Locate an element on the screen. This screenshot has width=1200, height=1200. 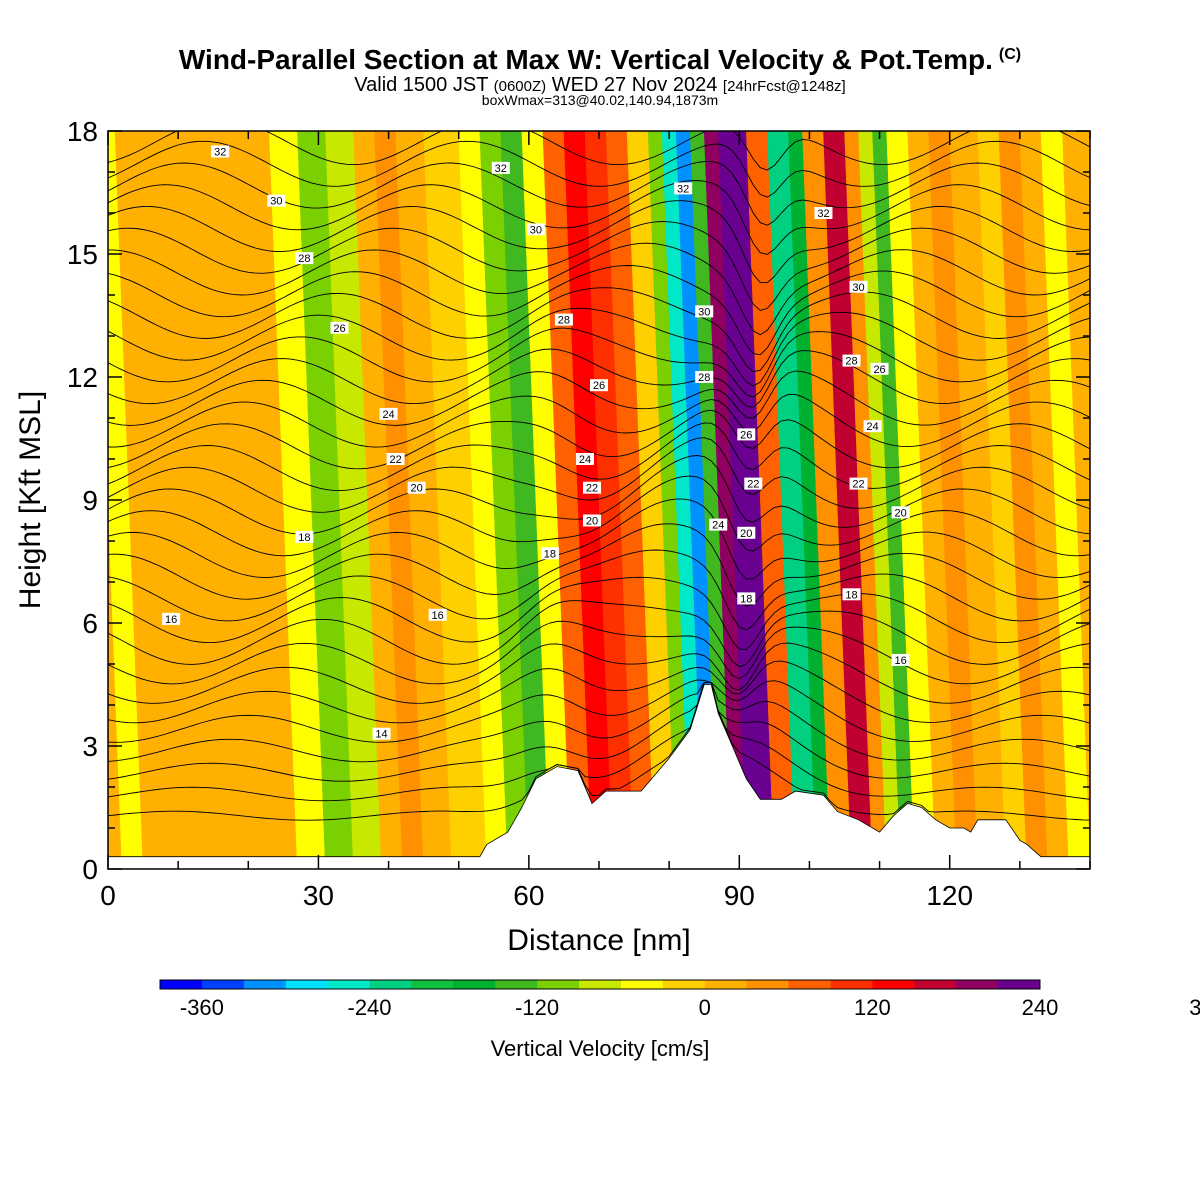
x-tick-label: 30 is located at coordinates (318, 895).